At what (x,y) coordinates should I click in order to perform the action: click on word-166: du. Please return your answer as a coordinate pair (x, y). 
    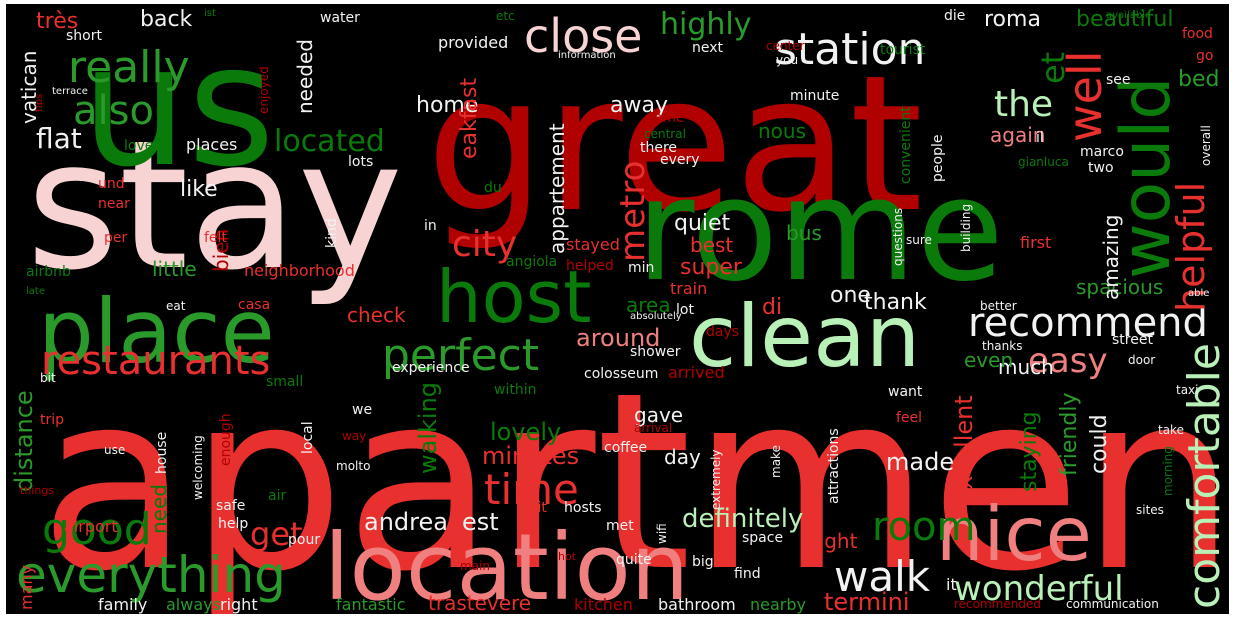
    Looking at the image, I should click on (493, 188).